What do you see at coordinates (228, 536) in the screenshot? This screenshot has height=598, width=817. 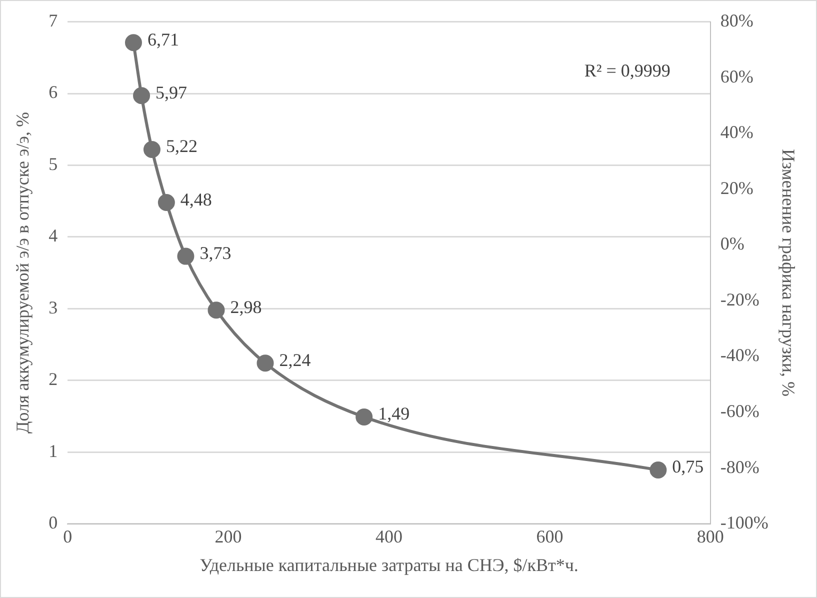 I see `x-tick-label: 200` at bounding box center [228, 536].